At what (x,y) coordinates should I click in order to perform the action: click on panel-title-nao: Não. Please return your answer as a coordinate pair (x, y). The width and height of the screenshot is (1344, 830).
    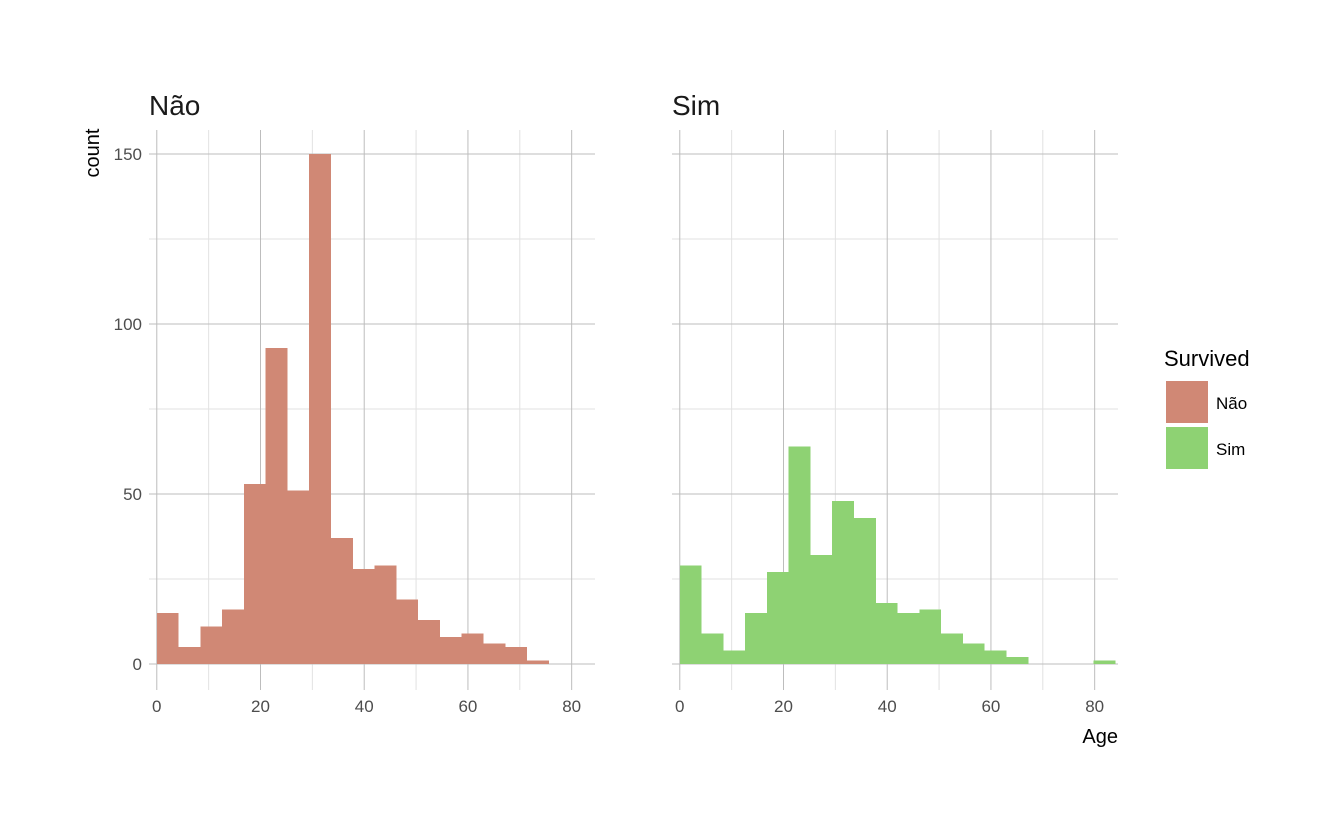
    Looking at the image, I should click on (174, 105).